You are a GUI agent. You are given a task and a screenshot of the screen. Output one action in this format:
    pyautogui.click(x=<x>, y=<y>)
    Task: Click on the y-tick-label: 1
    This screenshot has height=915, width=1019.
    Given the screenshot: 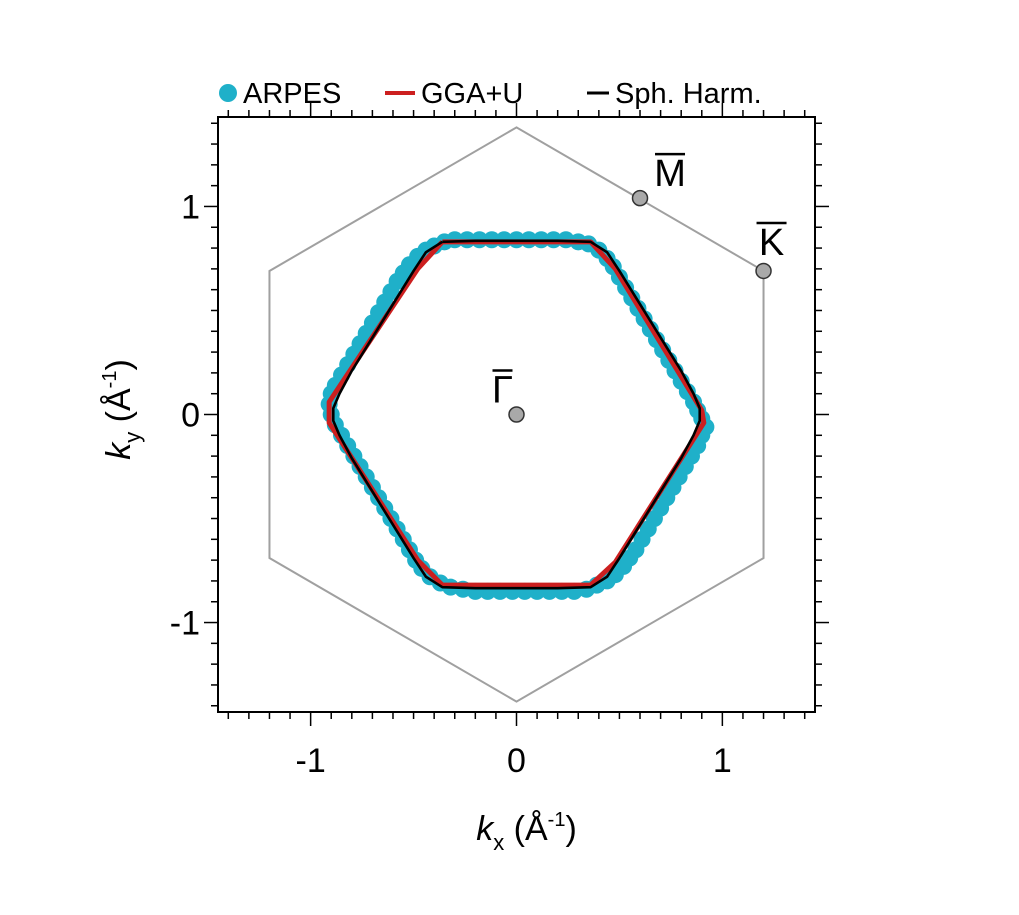 What is the action you would take?
    pyautogui.click(x=190, y=207)
    